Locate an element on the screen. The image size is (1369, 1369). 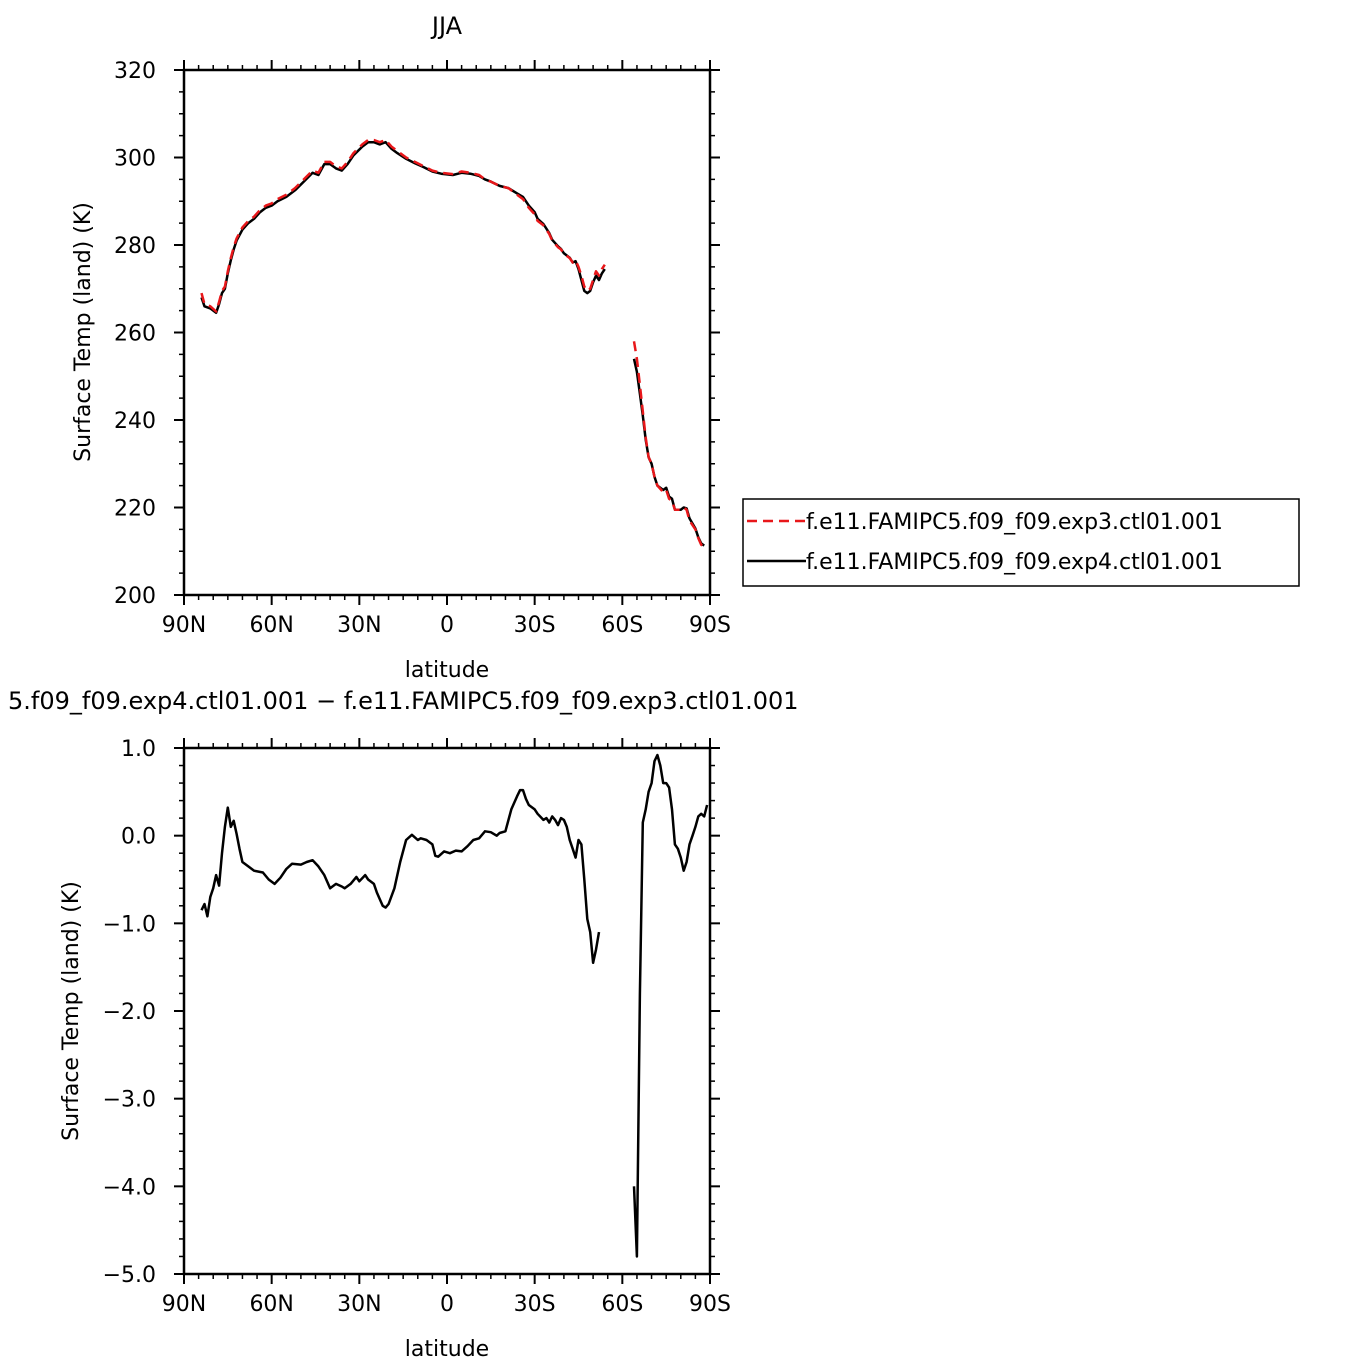
y-tick-label: 0.0 is located at coordinates (138, 837).